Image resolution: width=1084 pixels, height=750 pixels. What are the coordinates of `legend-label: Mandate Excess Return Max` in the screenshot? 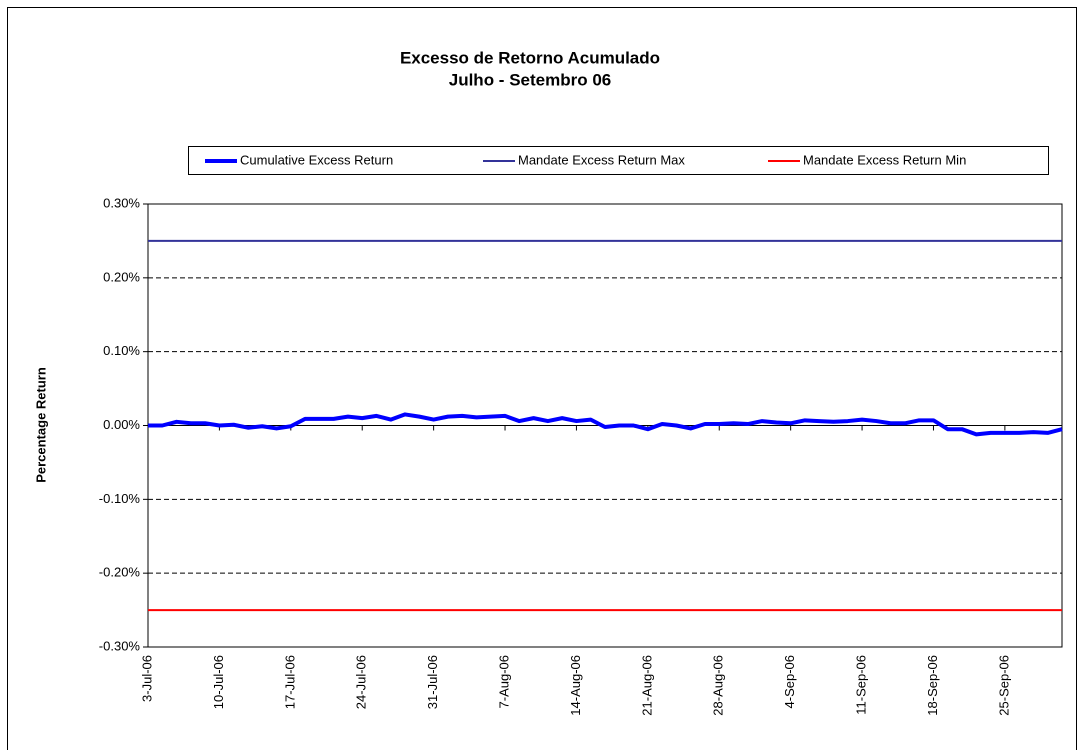 It's located at (601, 159).